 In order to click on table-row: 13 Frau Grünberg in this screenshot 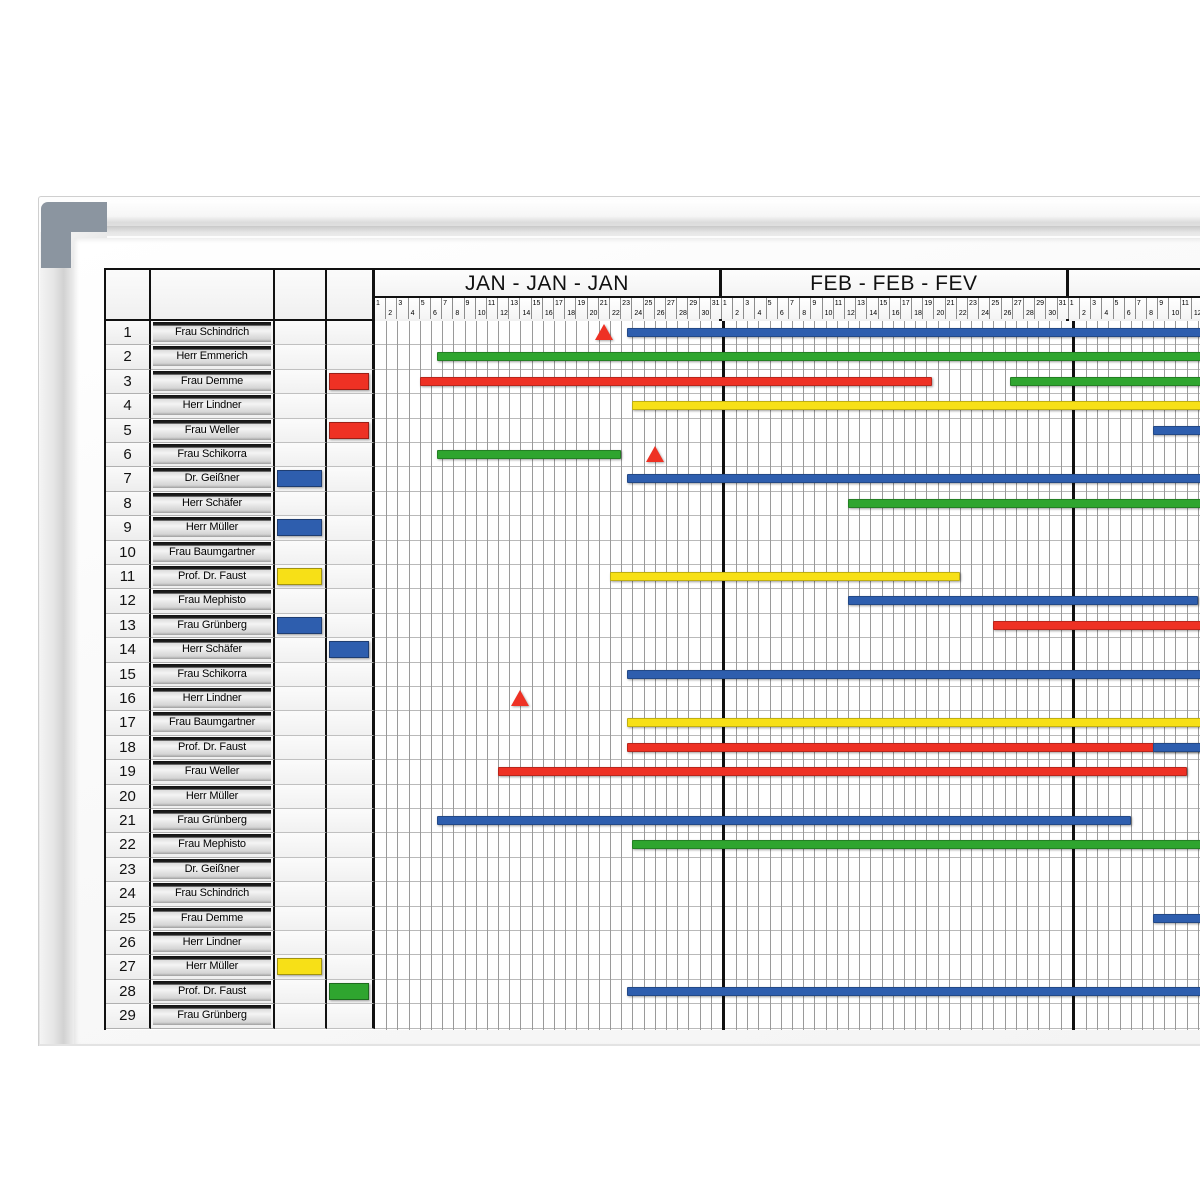, I will do `click(653, 626)`.